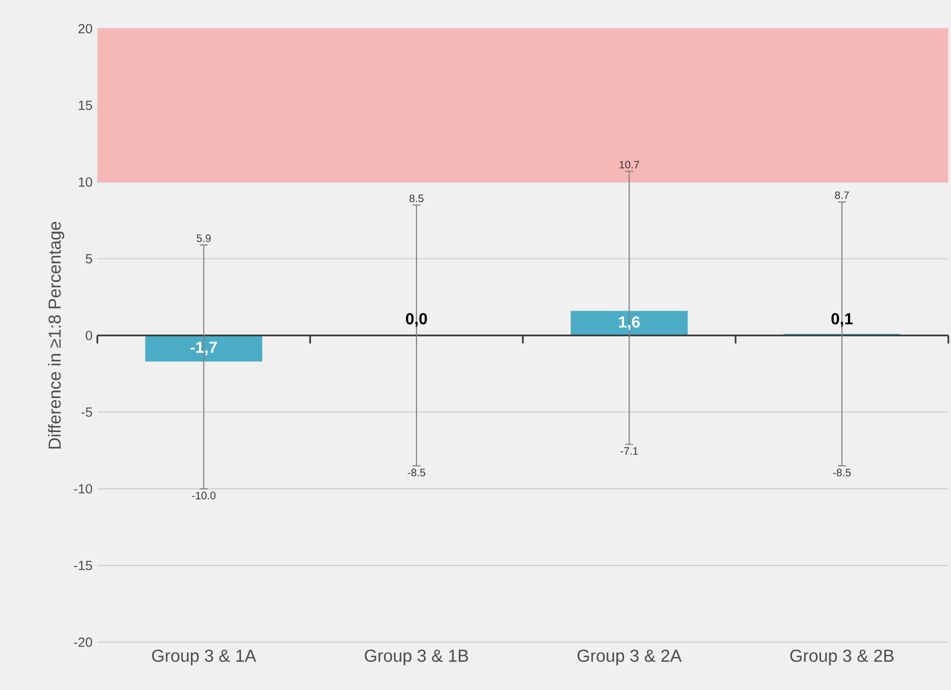 The width and height of the screenshot is (951, 690). I want to click on annotation: -7.1, so click(629, 451).